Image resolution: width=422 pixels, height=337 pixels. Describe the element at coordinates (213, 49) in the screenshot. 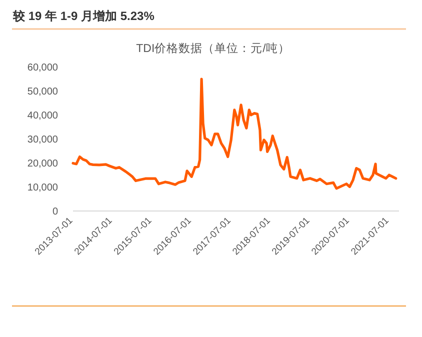

I see `subtitle: TDI价格数据（单位：元/吨）` at that location.